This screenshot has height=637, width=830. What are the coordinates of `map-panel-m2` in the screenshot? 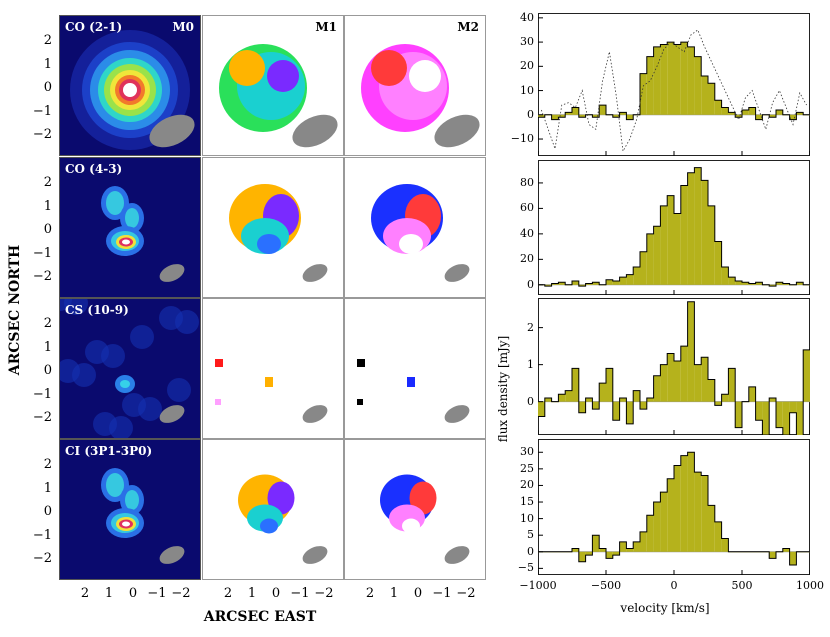 It's located at (415, 509).